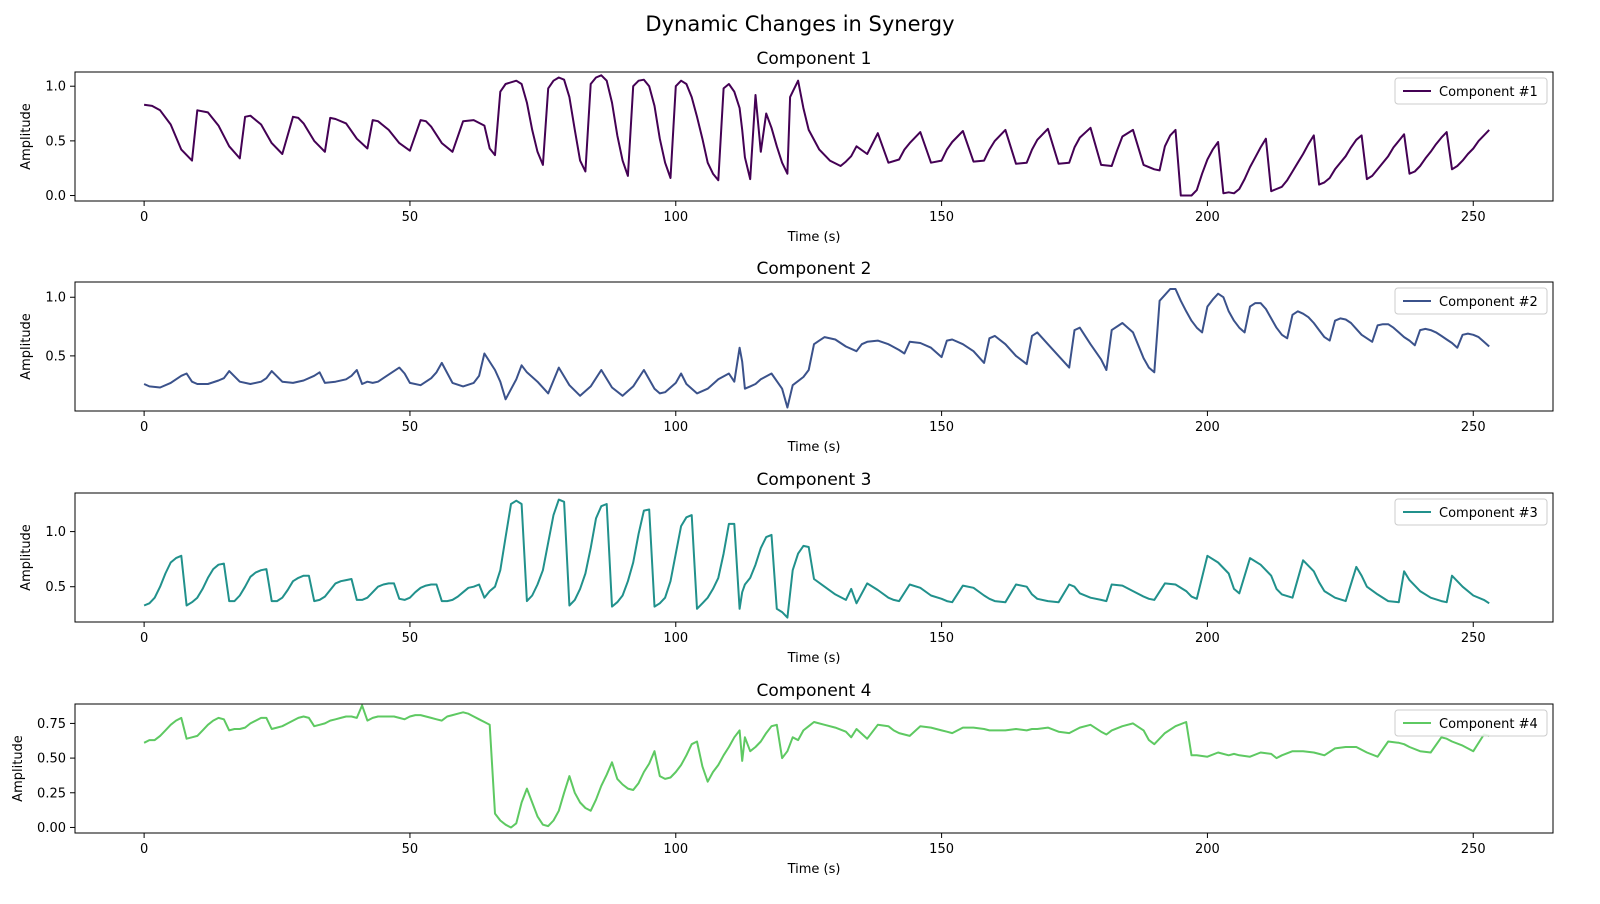  Describe the element at coordinates (814, 59) in the screenshot. I see `subplot-title: Component 1` at that location.